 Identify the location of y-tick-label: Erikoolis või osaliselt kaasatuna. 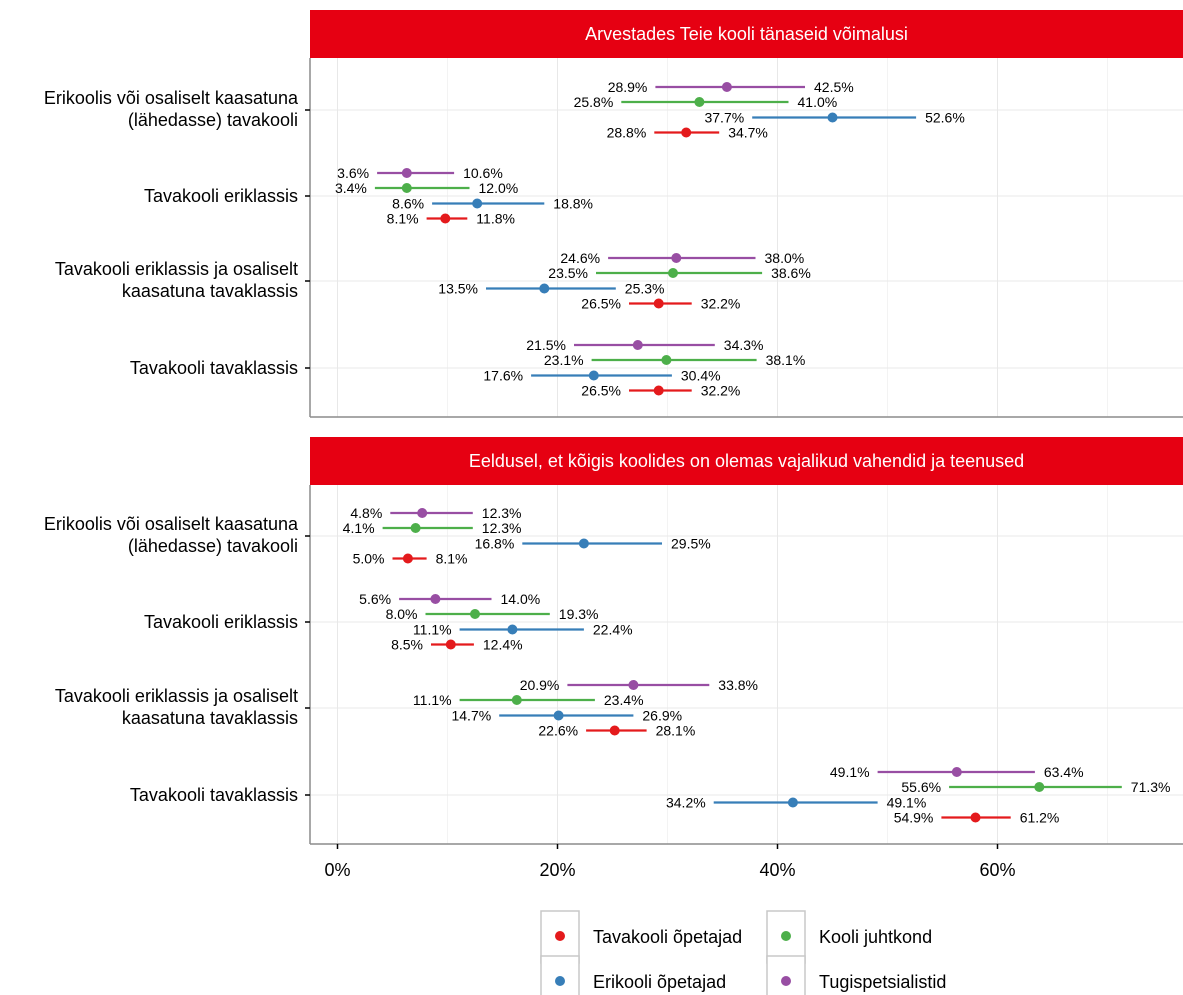
(171, 524).